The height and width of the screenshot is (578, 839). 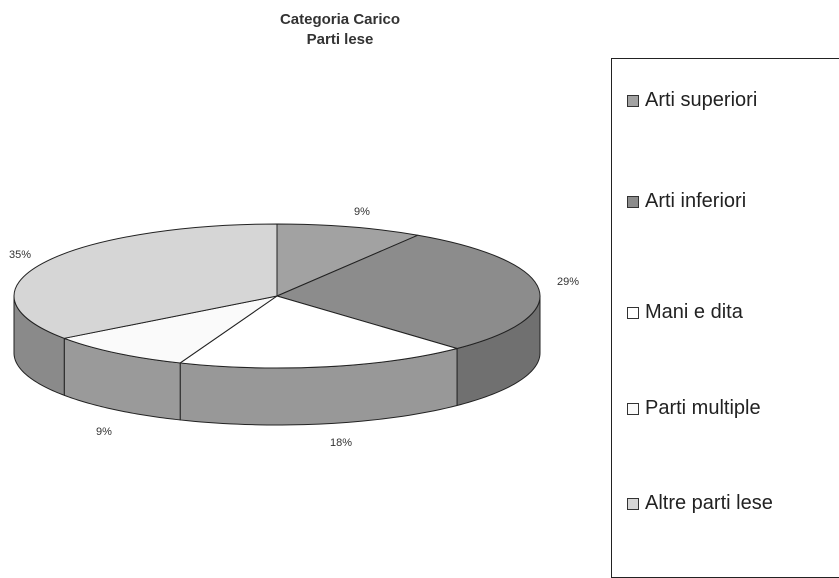 I want to click on legend-label: Arti superiori, so click(x=701, y=100).